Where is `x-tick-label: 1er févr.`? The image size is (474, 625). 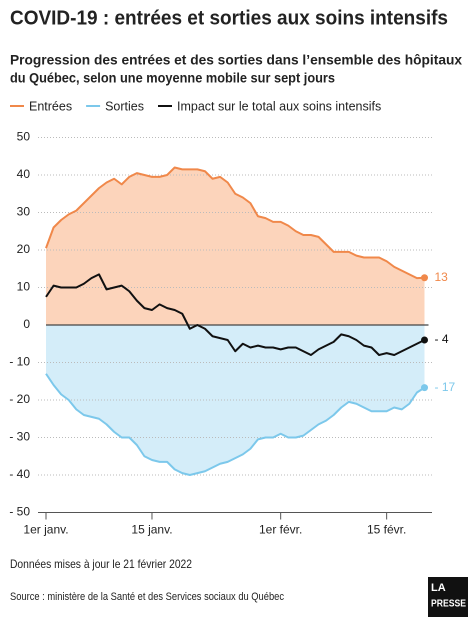
x-tick-label: 1er févr. is located at coordinates (280, 530).